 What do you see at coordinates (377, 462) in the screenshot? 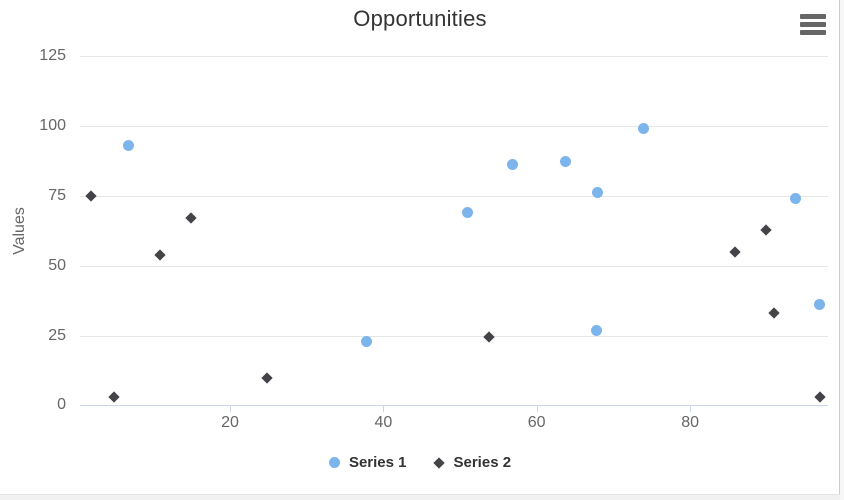
I see `legend-label: Series 1` at bounding box center [377, 462].